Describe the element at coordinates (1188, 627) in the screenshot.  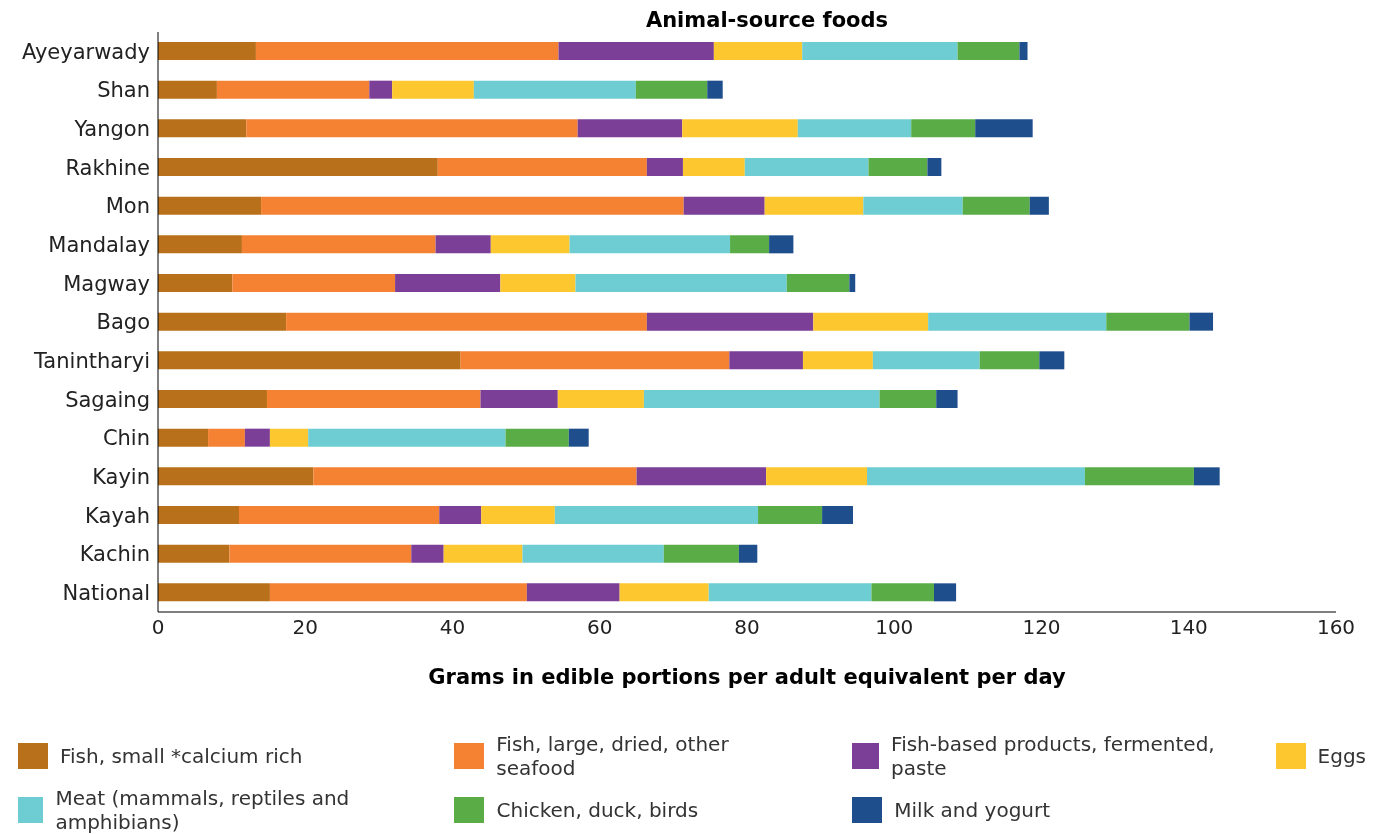
I see `x-tick-label: 140` at that location.